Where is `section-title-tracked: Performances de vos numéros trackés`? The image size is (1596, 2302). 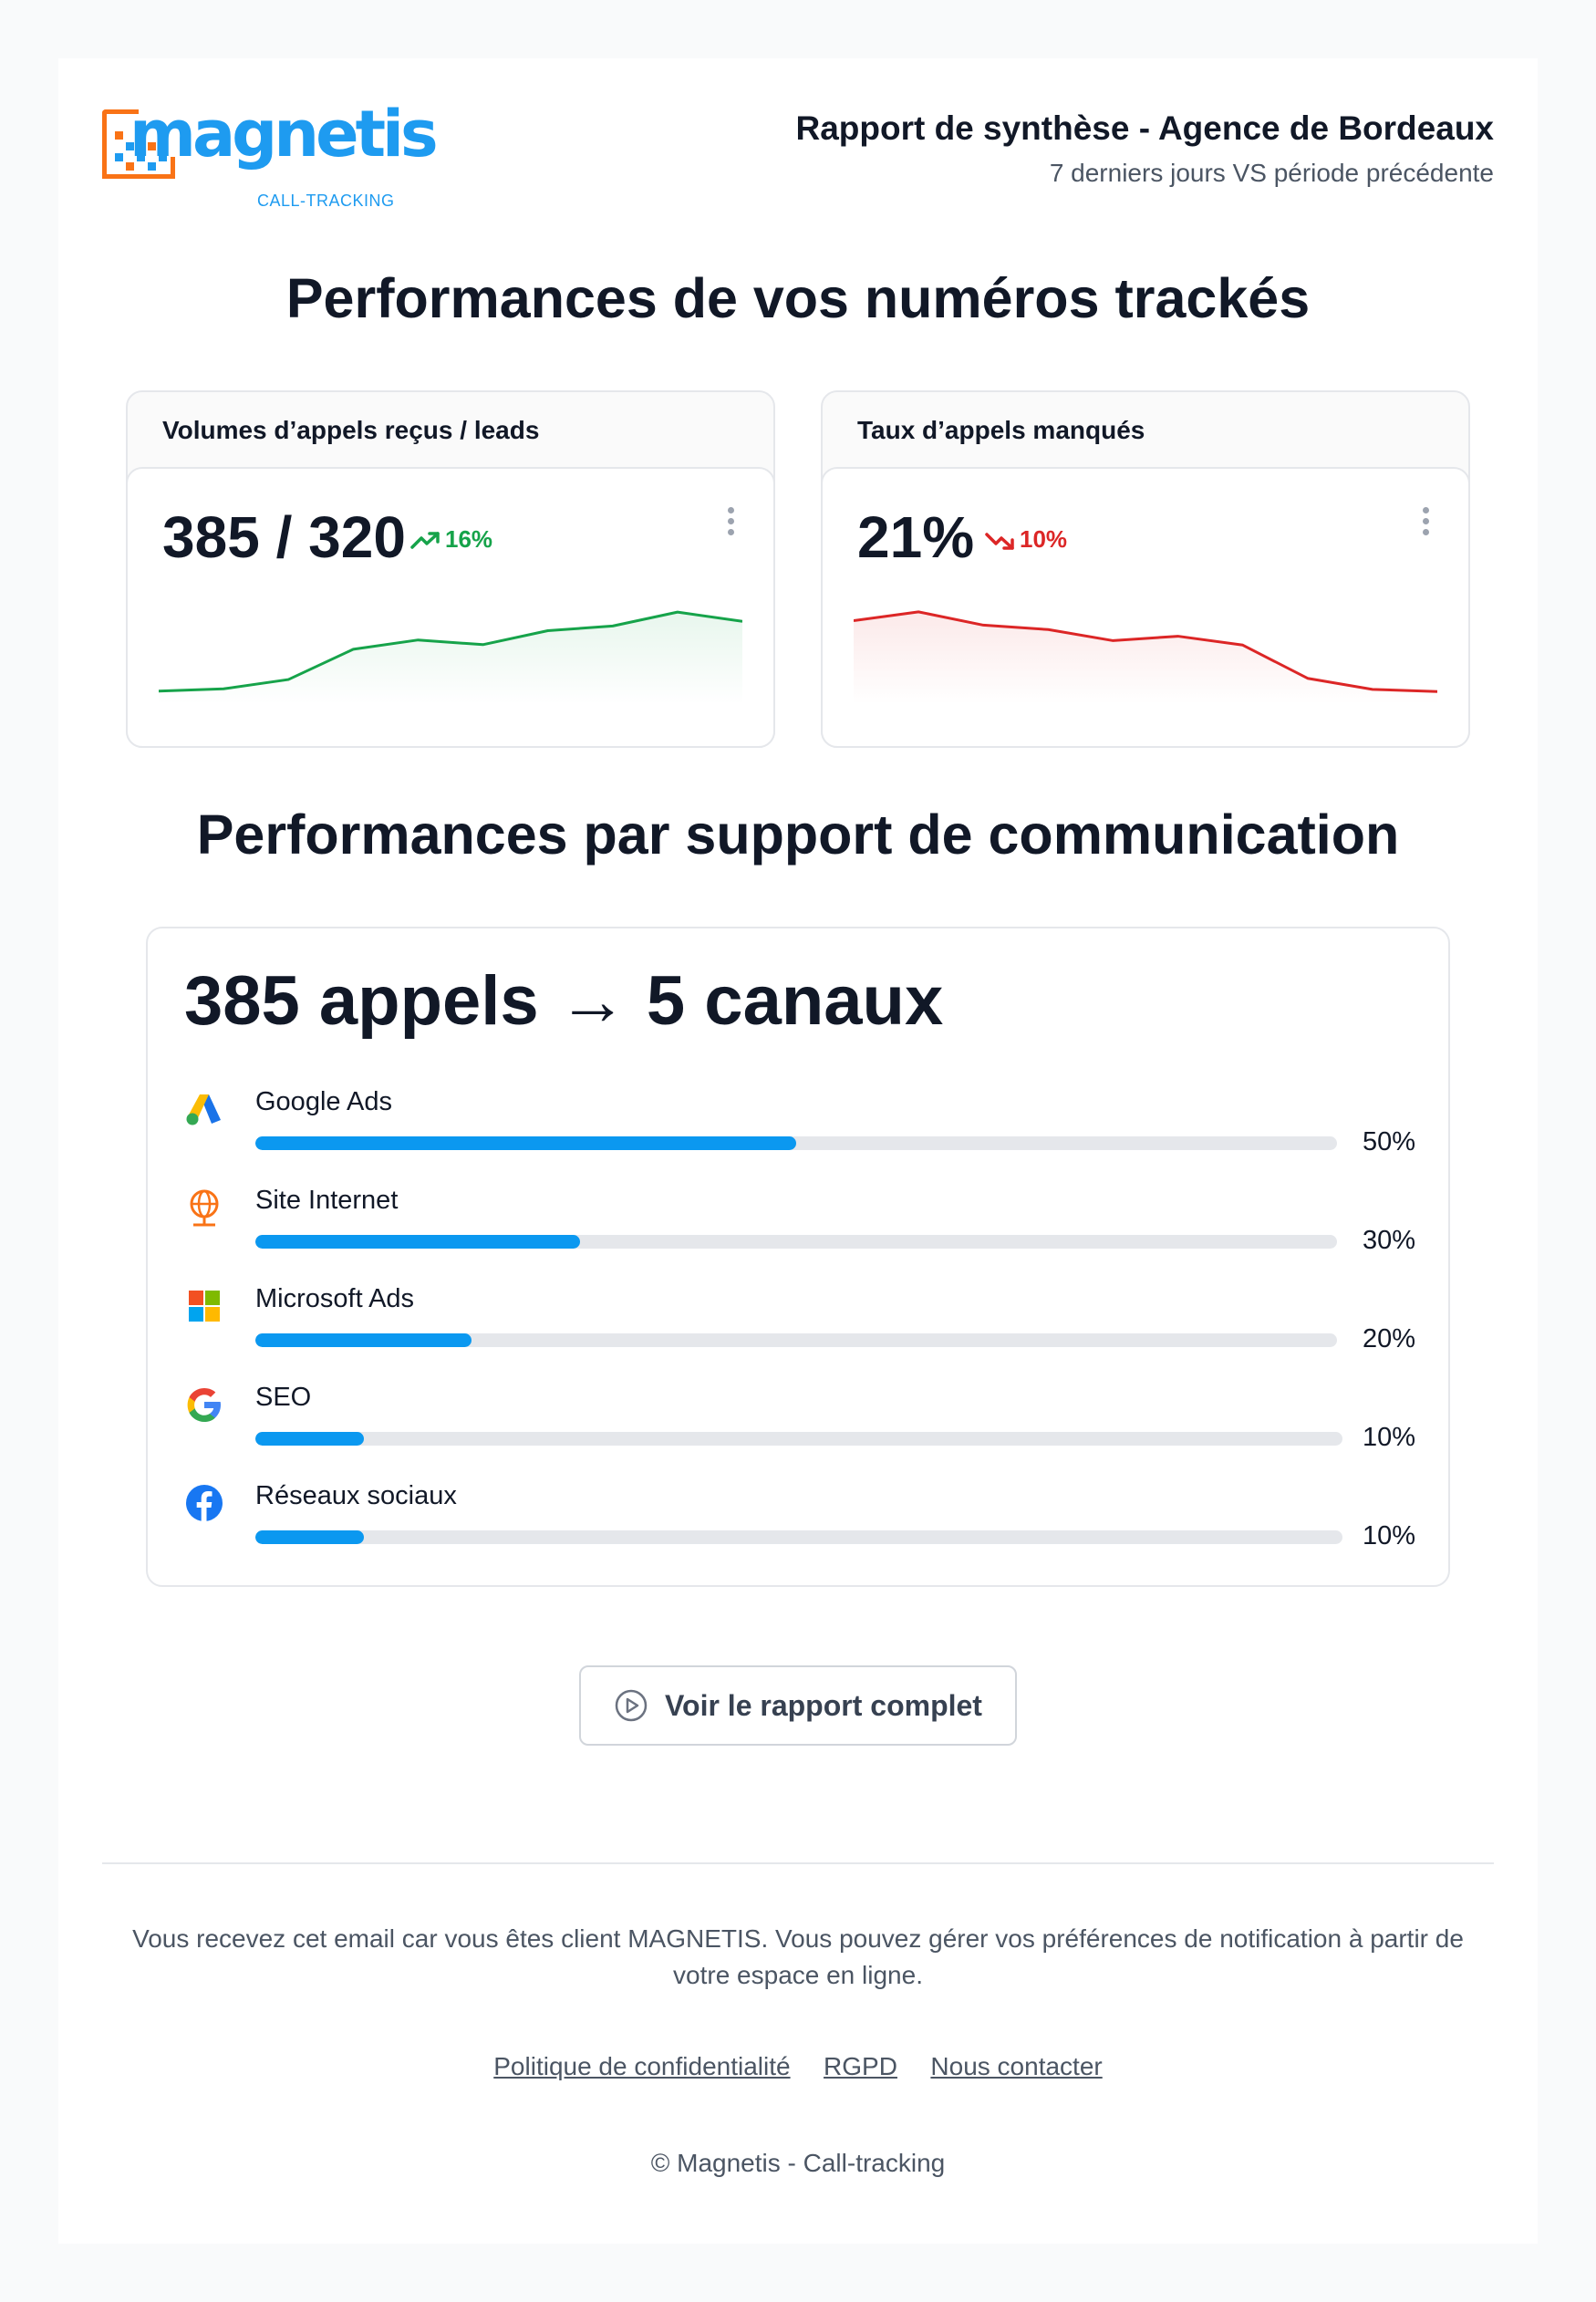 section-title-tracked: Performances de vos numéros trackés is located at coordinates (798, 298).